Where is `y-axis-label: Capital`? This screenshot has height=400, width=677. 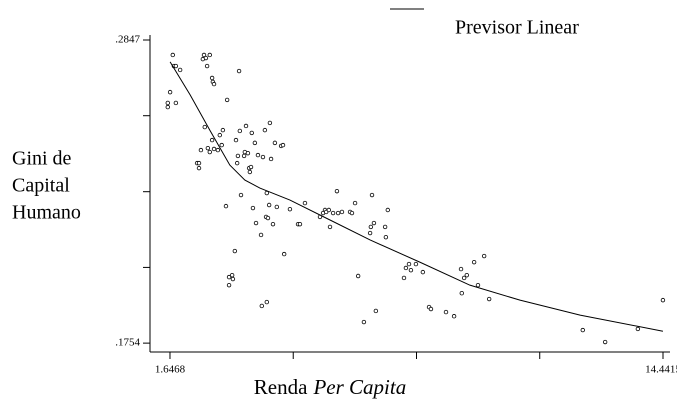
y-axis-label: Capital is located at coordinates (41, 186).